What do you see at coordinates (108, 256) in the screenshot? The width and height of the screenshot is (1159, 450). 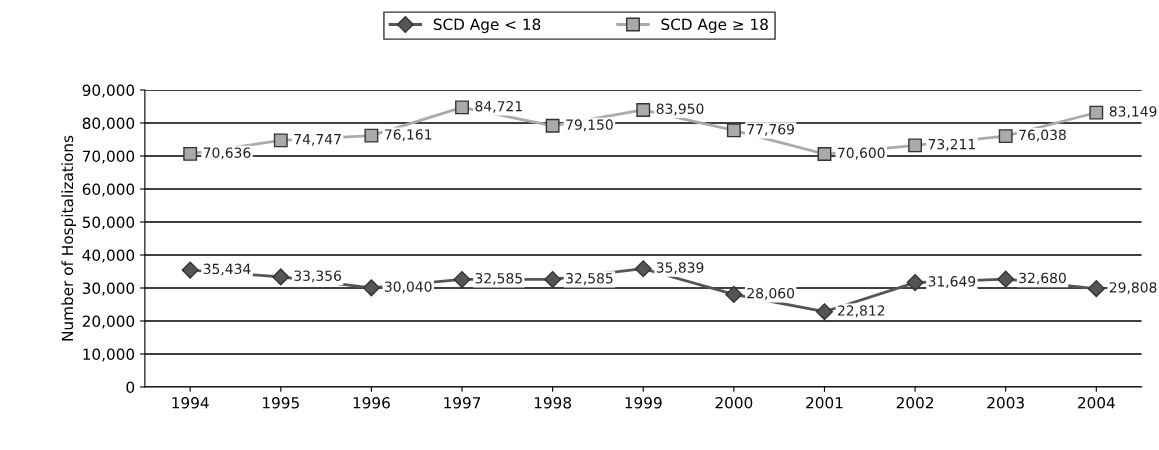 I see `y-tick-label: 40,000` at bounding box center [108, 256].